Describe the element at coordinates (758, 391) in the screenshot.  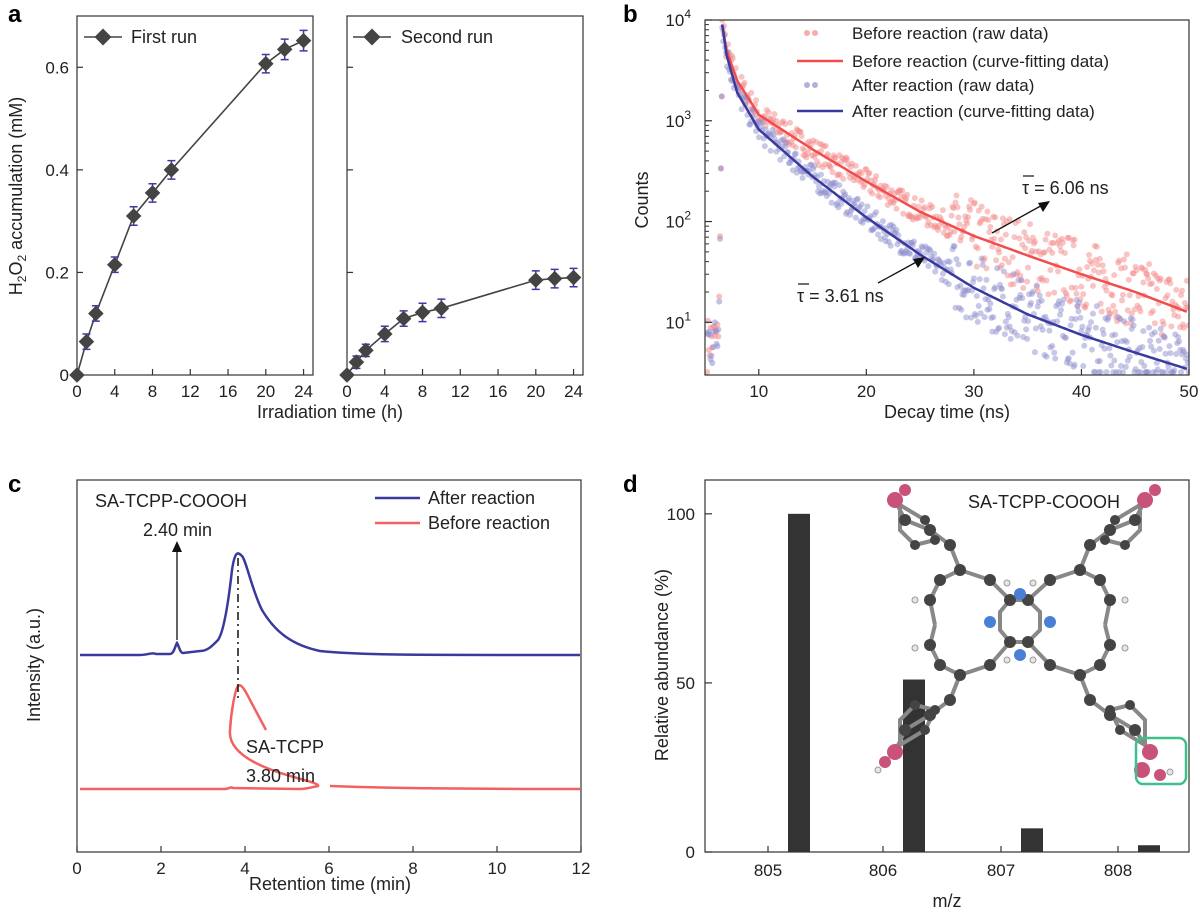
I see `panel-b-xtick-0: 10` at that location.